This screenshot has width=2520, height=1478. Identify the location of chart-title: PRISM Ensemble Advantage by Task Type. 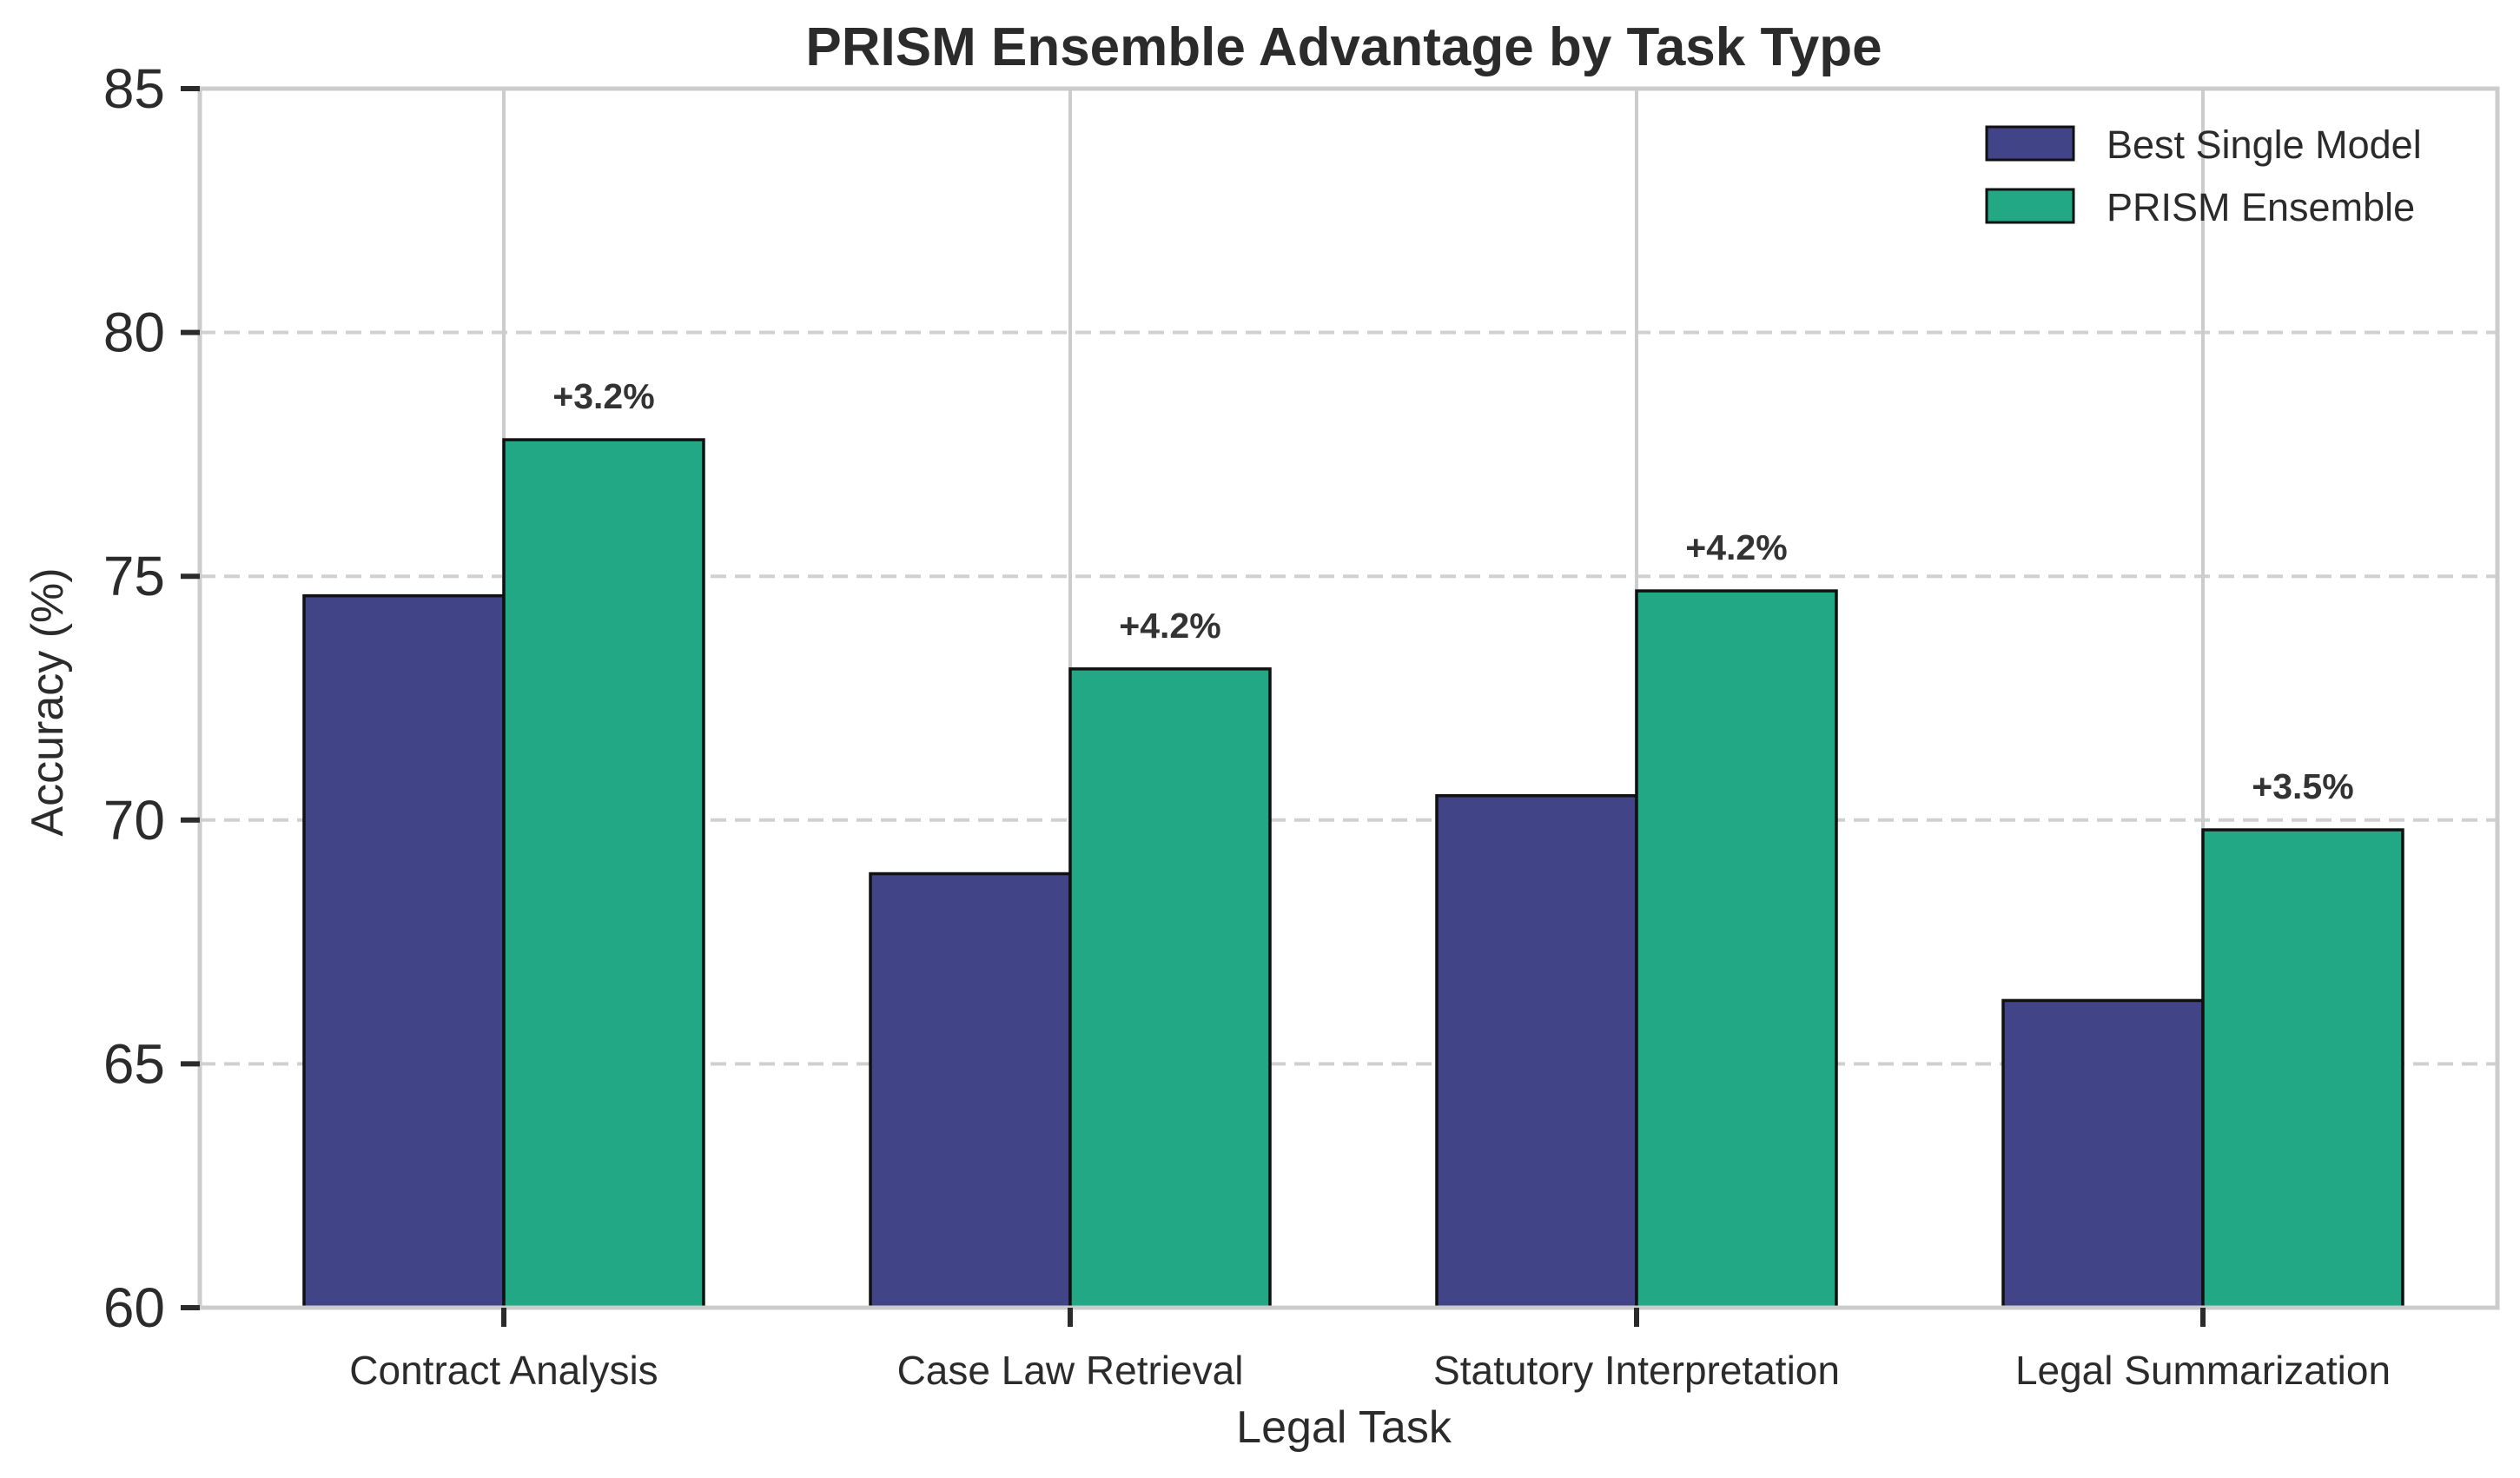
(1343, 47).